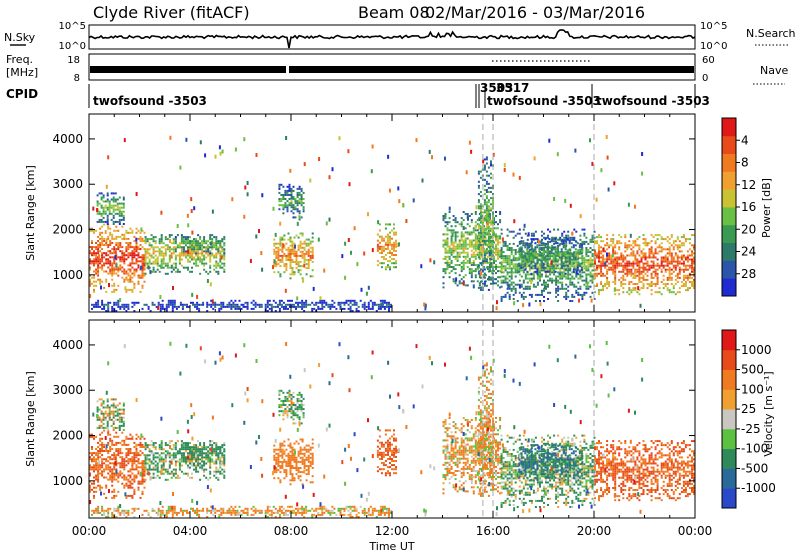  I want to click on noise-trace, so click(392, 39).